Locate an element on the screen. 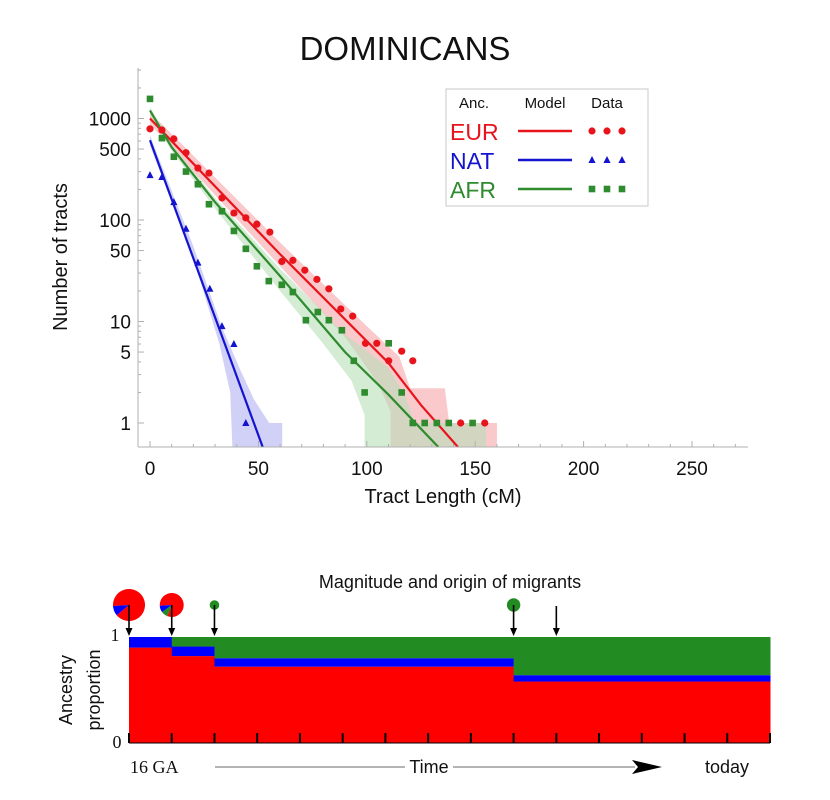 Image resolution: width=830 pixels, height=800 pixels. x-tick-label: 100 is located at coordinates (367, 469).